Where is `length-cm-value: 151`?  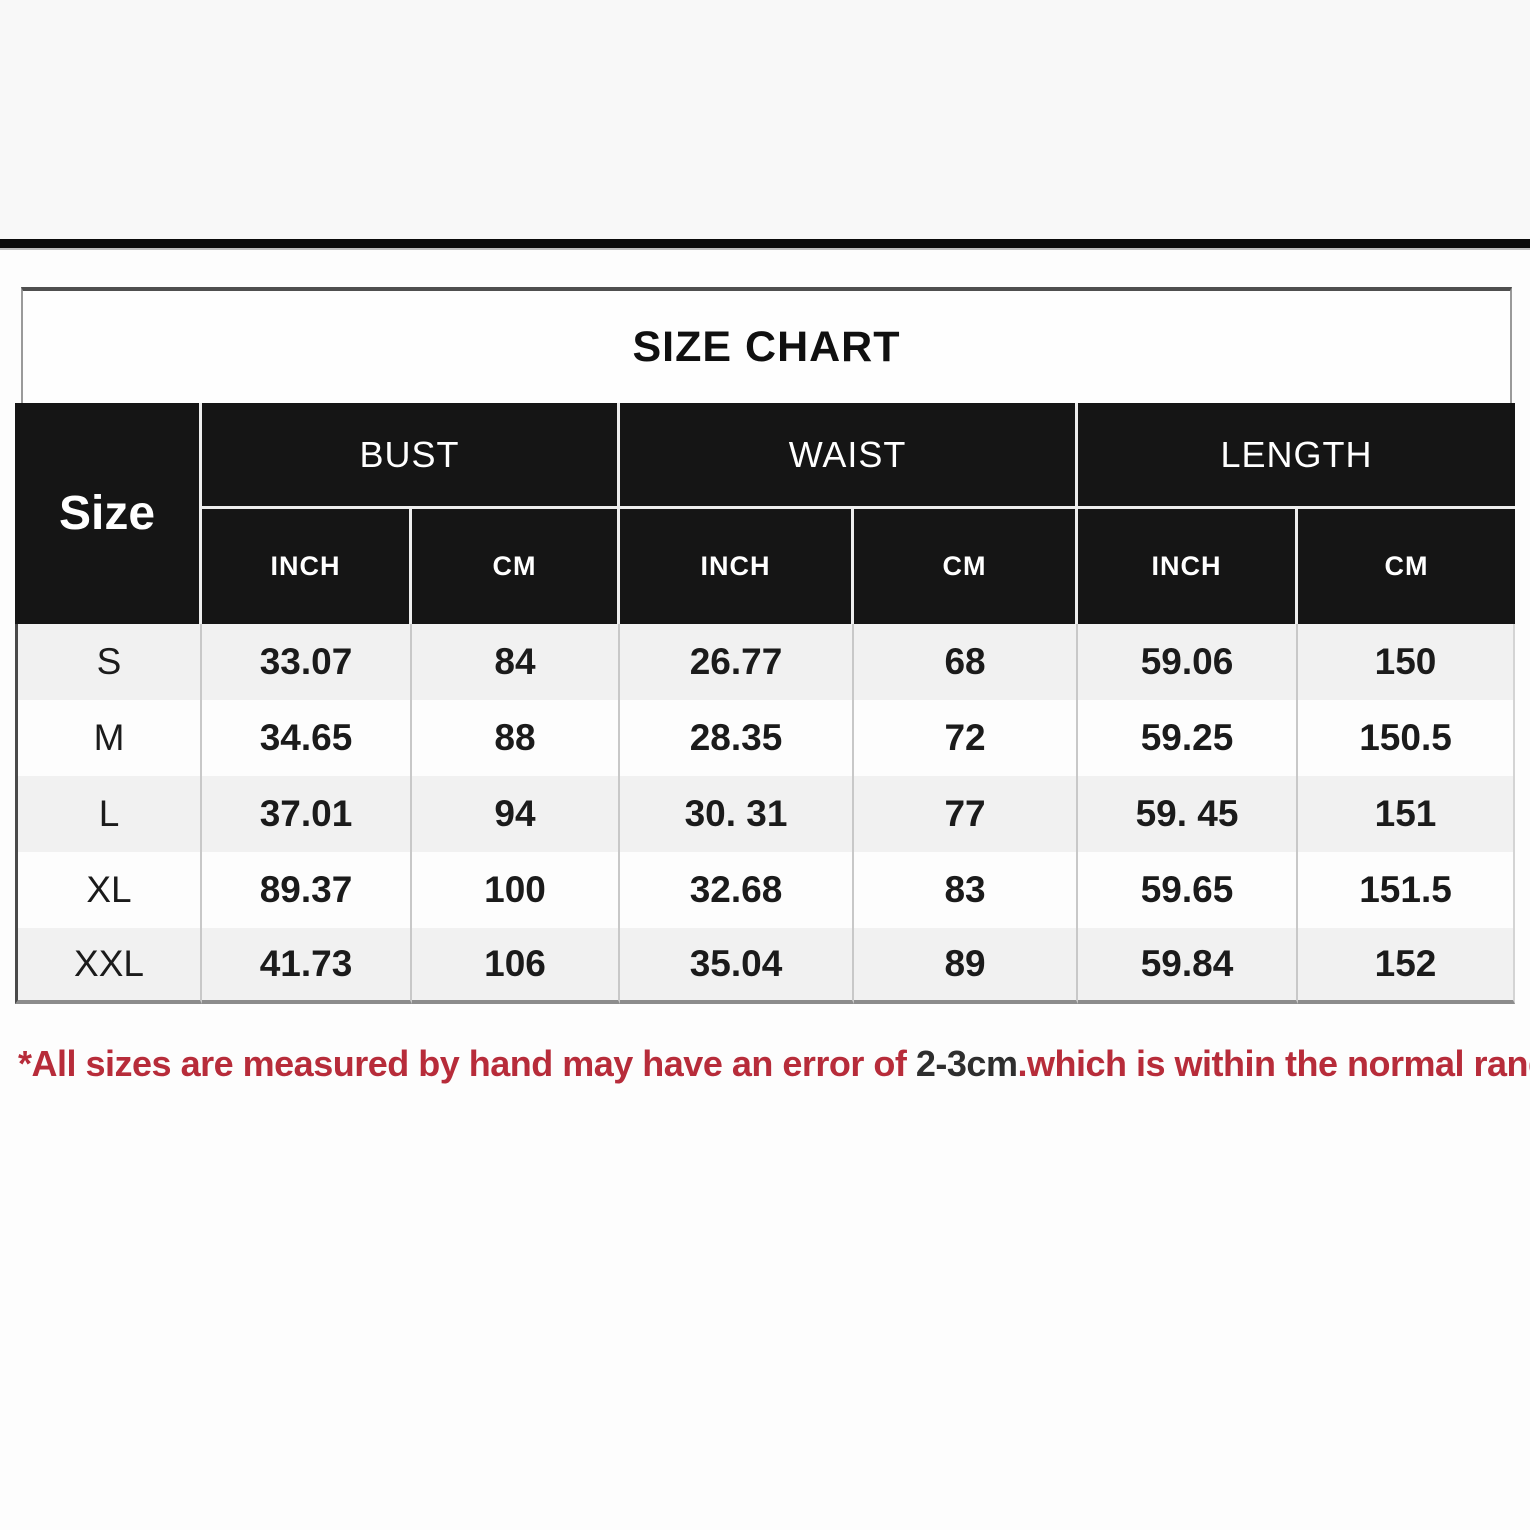
length-cm-value: 151 is located at coordinates (1407, 814).